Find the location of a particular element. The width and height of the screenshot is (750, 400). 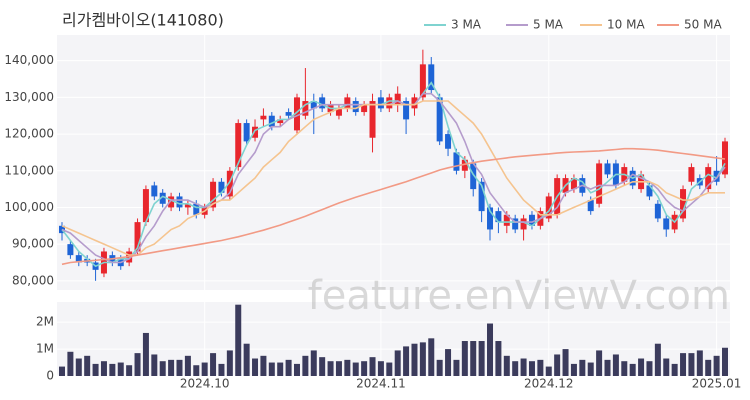

legend-label: 5 MA is located at coordinates (548, 25).